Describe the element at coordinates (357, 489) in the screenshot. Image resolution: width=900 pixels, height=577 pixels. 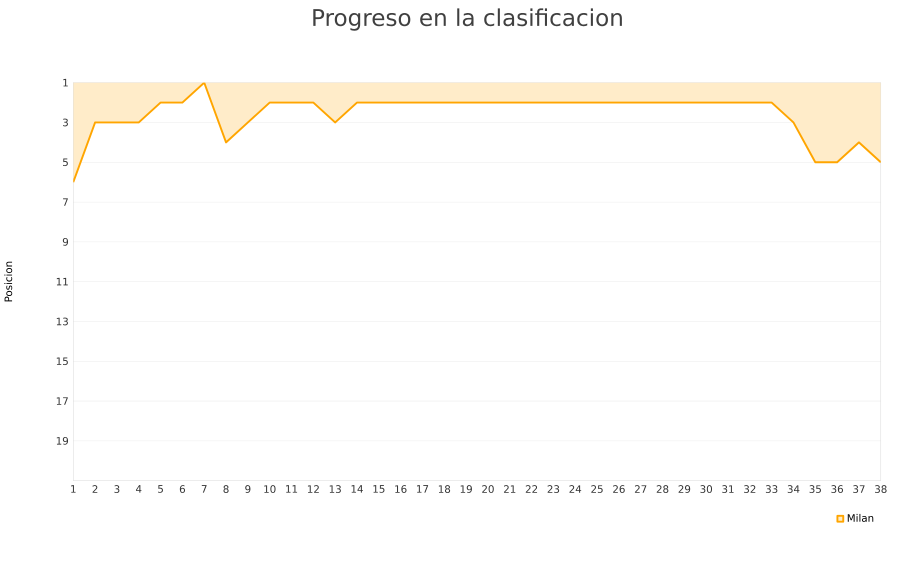
I see `x-tick-label: 14` at that location.